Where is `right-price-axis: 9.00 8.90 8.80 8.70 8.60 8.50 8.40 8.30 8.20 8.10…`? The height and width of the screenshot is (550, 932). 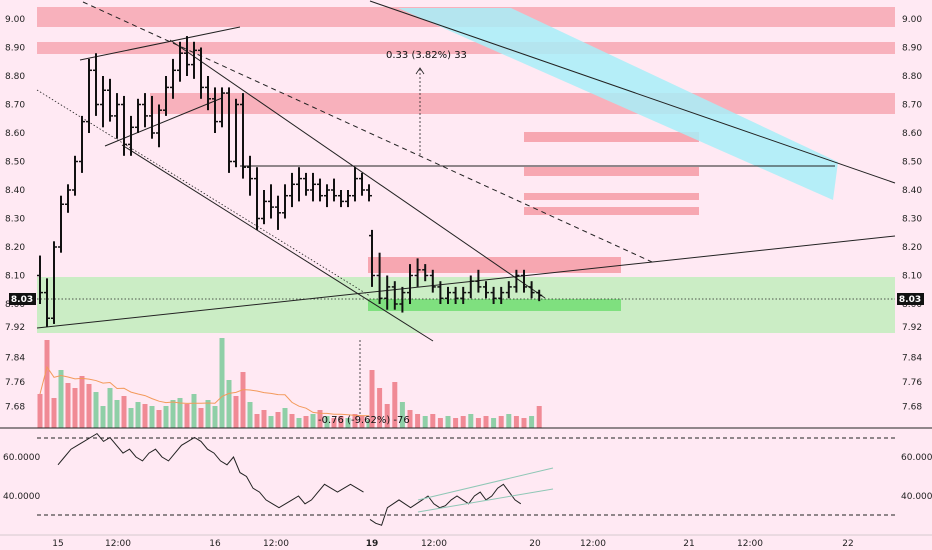
right-price-axis: 9.00 8.90 8.80 8.70 8.60 8.50 8.40 8.30 8.20 8.10… is located at coordinates (912, 214).